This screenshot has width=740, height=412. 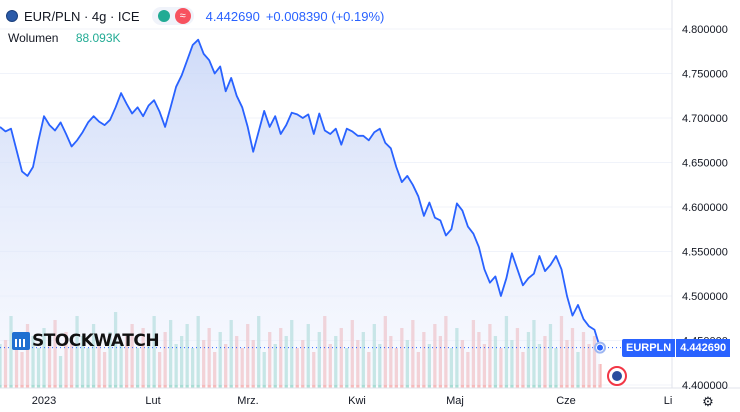 What do you see at coordinates (566, 401) in the screenshot?
I see `x-tick-label: Cze` at bounding box center [566, 401].